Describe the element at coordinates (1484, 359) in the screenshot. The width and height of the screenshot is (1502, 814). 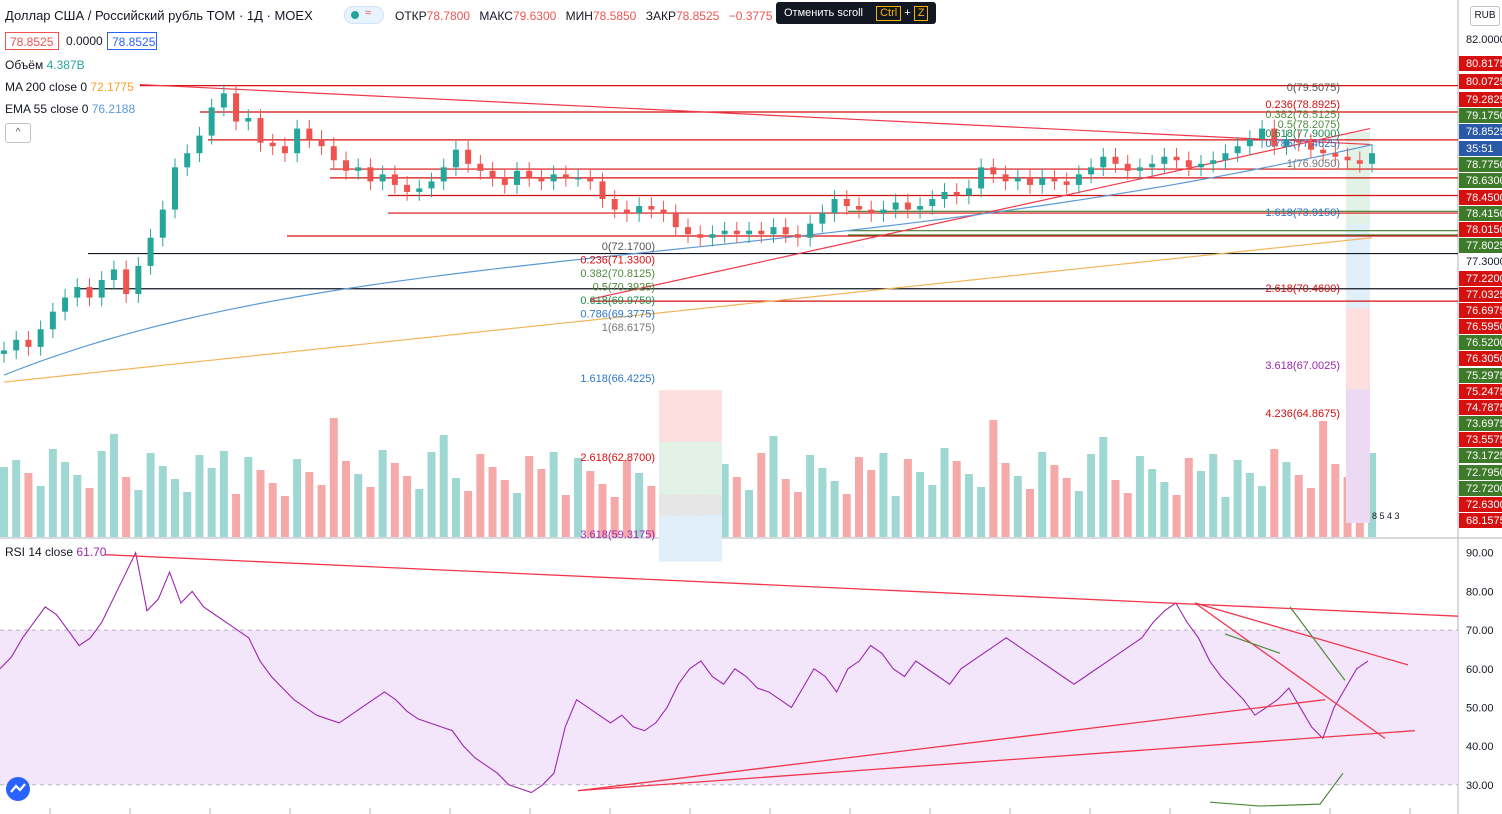
I see `price-axis-label: 76.3050` at that location.